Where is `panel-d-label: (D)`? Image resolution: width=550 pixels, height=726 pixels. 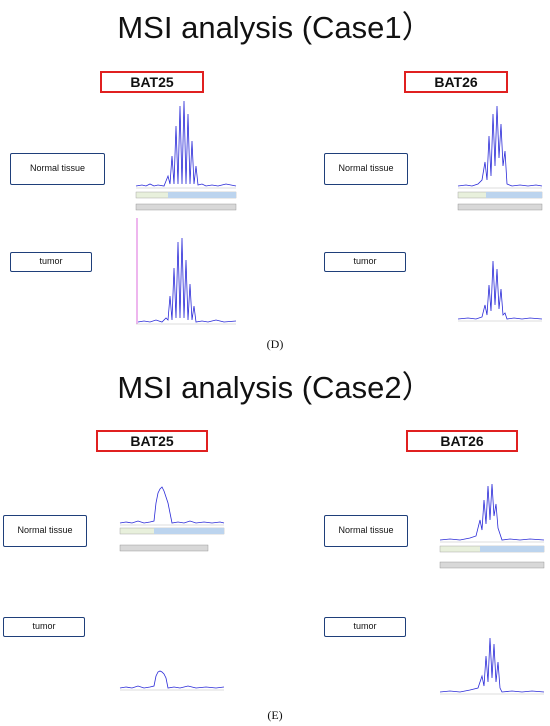 panel-d-label: (D) is located at coordinates (275, 344).